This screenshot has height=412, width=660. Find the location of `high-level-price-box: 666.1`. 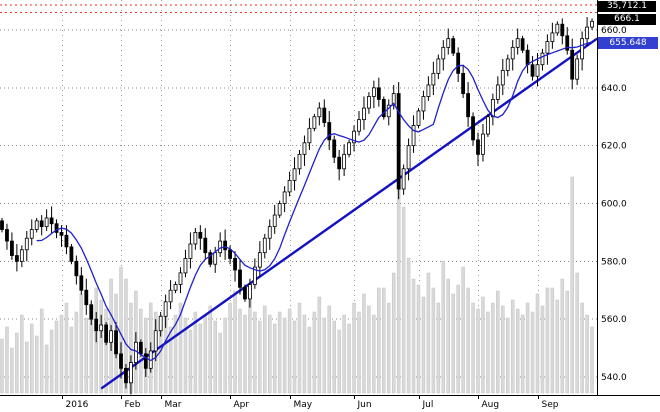

high-level-price-box: 666.1 is located at coordinates (627, 19).